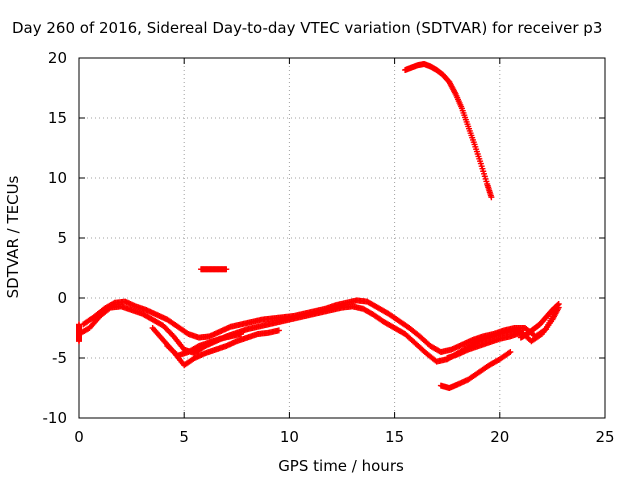 The image size is (640, 480). I want to click on x-tick-label: 15, so click(394, 437).